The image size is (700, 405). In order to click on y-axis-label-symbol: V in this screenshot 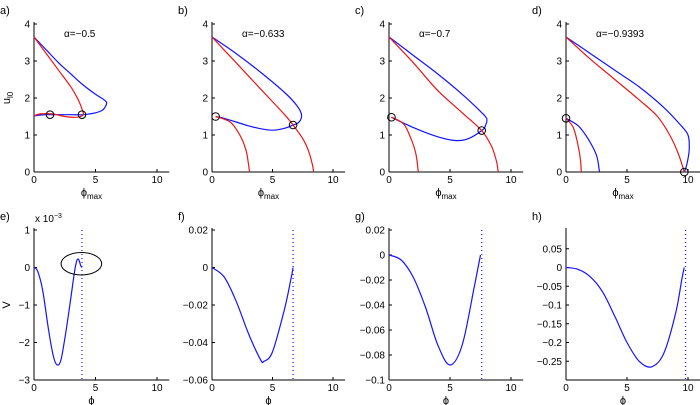, I will do `click(7, 305)`.